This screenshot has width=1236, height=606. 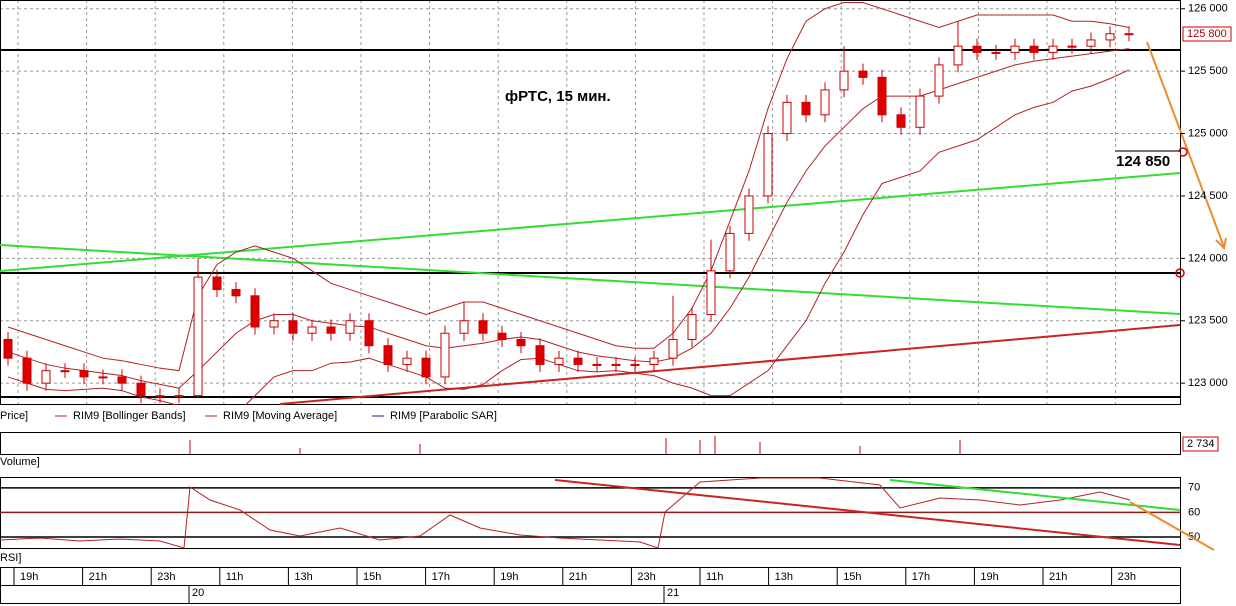 I want to click on y-tick-label: 125 500, so click(x=1208, y=71).